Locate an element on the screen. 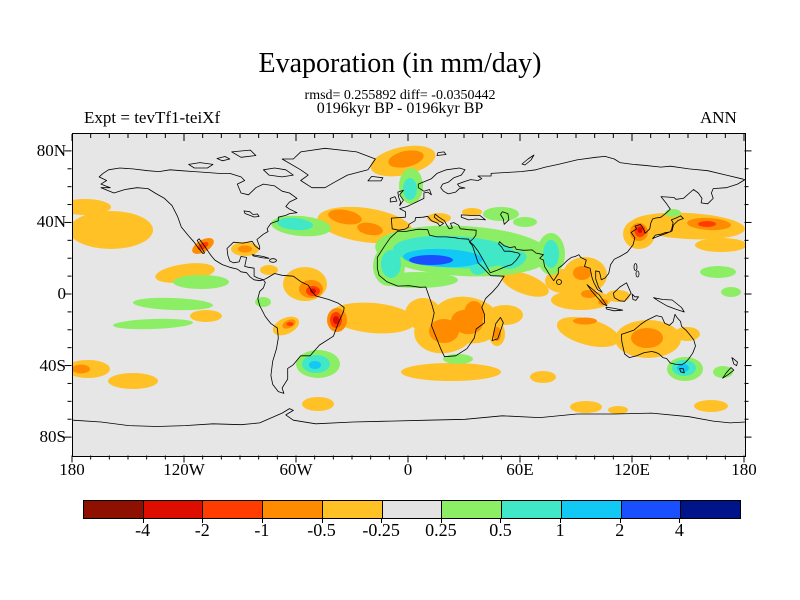  x-axis-tick-label: 60W is located at coordinates (296, 469).